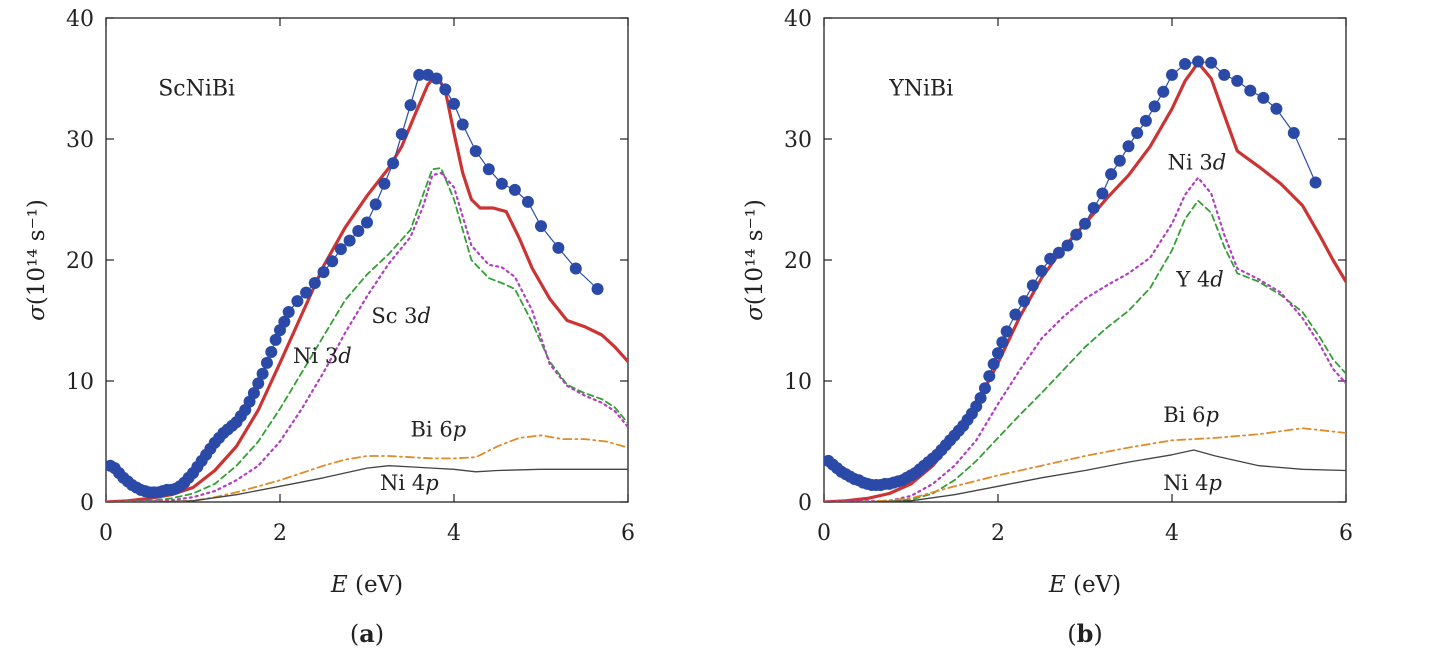 This screenshot has height=653, width=1436. I want to click on chart-b-y-tick-label: 40, so click(798, 19).